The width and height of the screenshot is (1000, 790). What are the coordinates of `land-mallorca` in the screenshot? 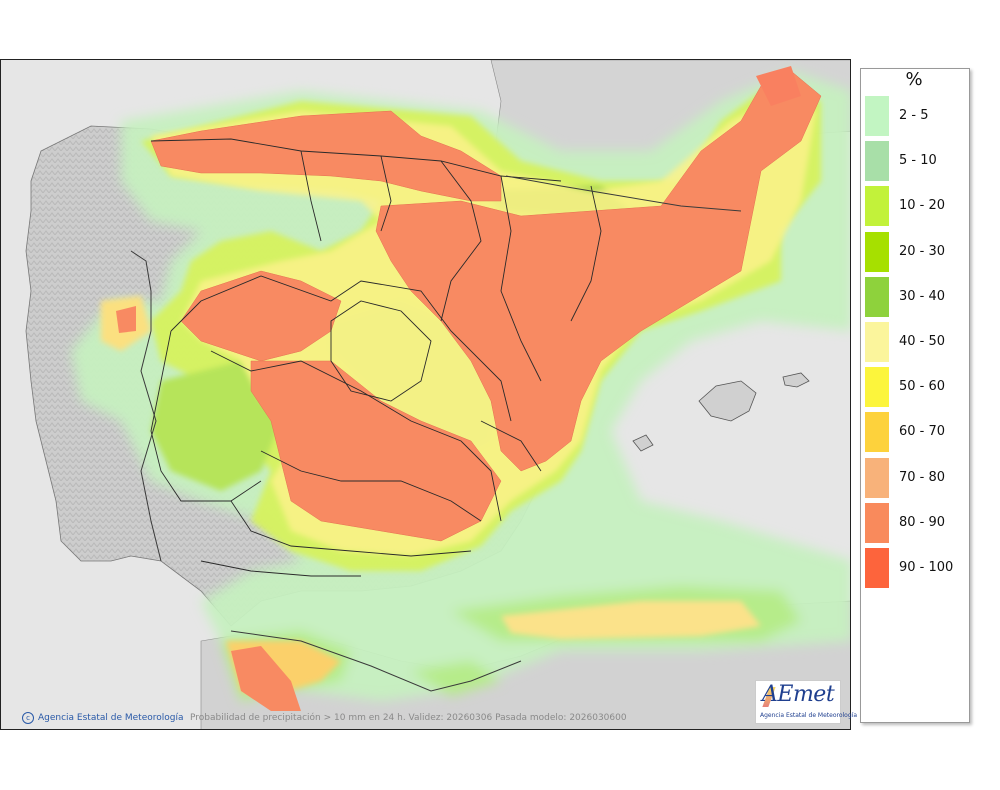 It's located at (727, 401).